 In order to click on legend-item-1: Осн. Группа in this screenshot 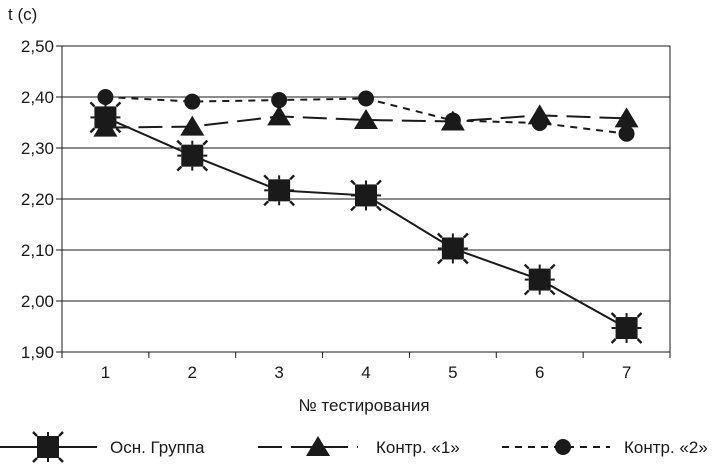, I will do `click(102, 447)`.